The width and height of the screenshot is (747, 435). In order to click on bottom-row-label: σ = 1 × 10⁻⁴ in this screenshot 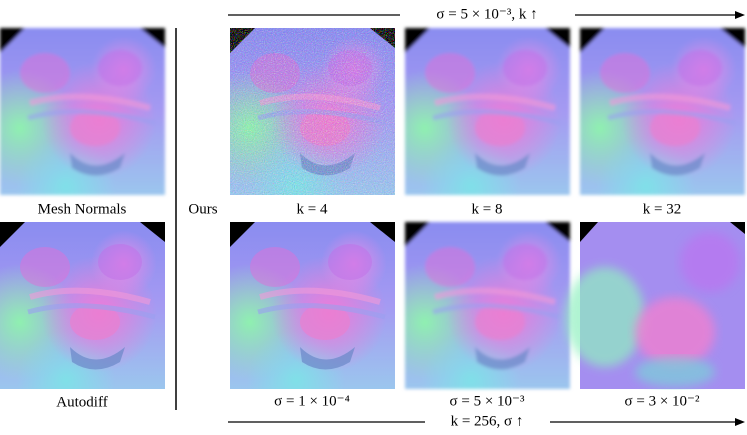, I will do `click(312, 401)`.